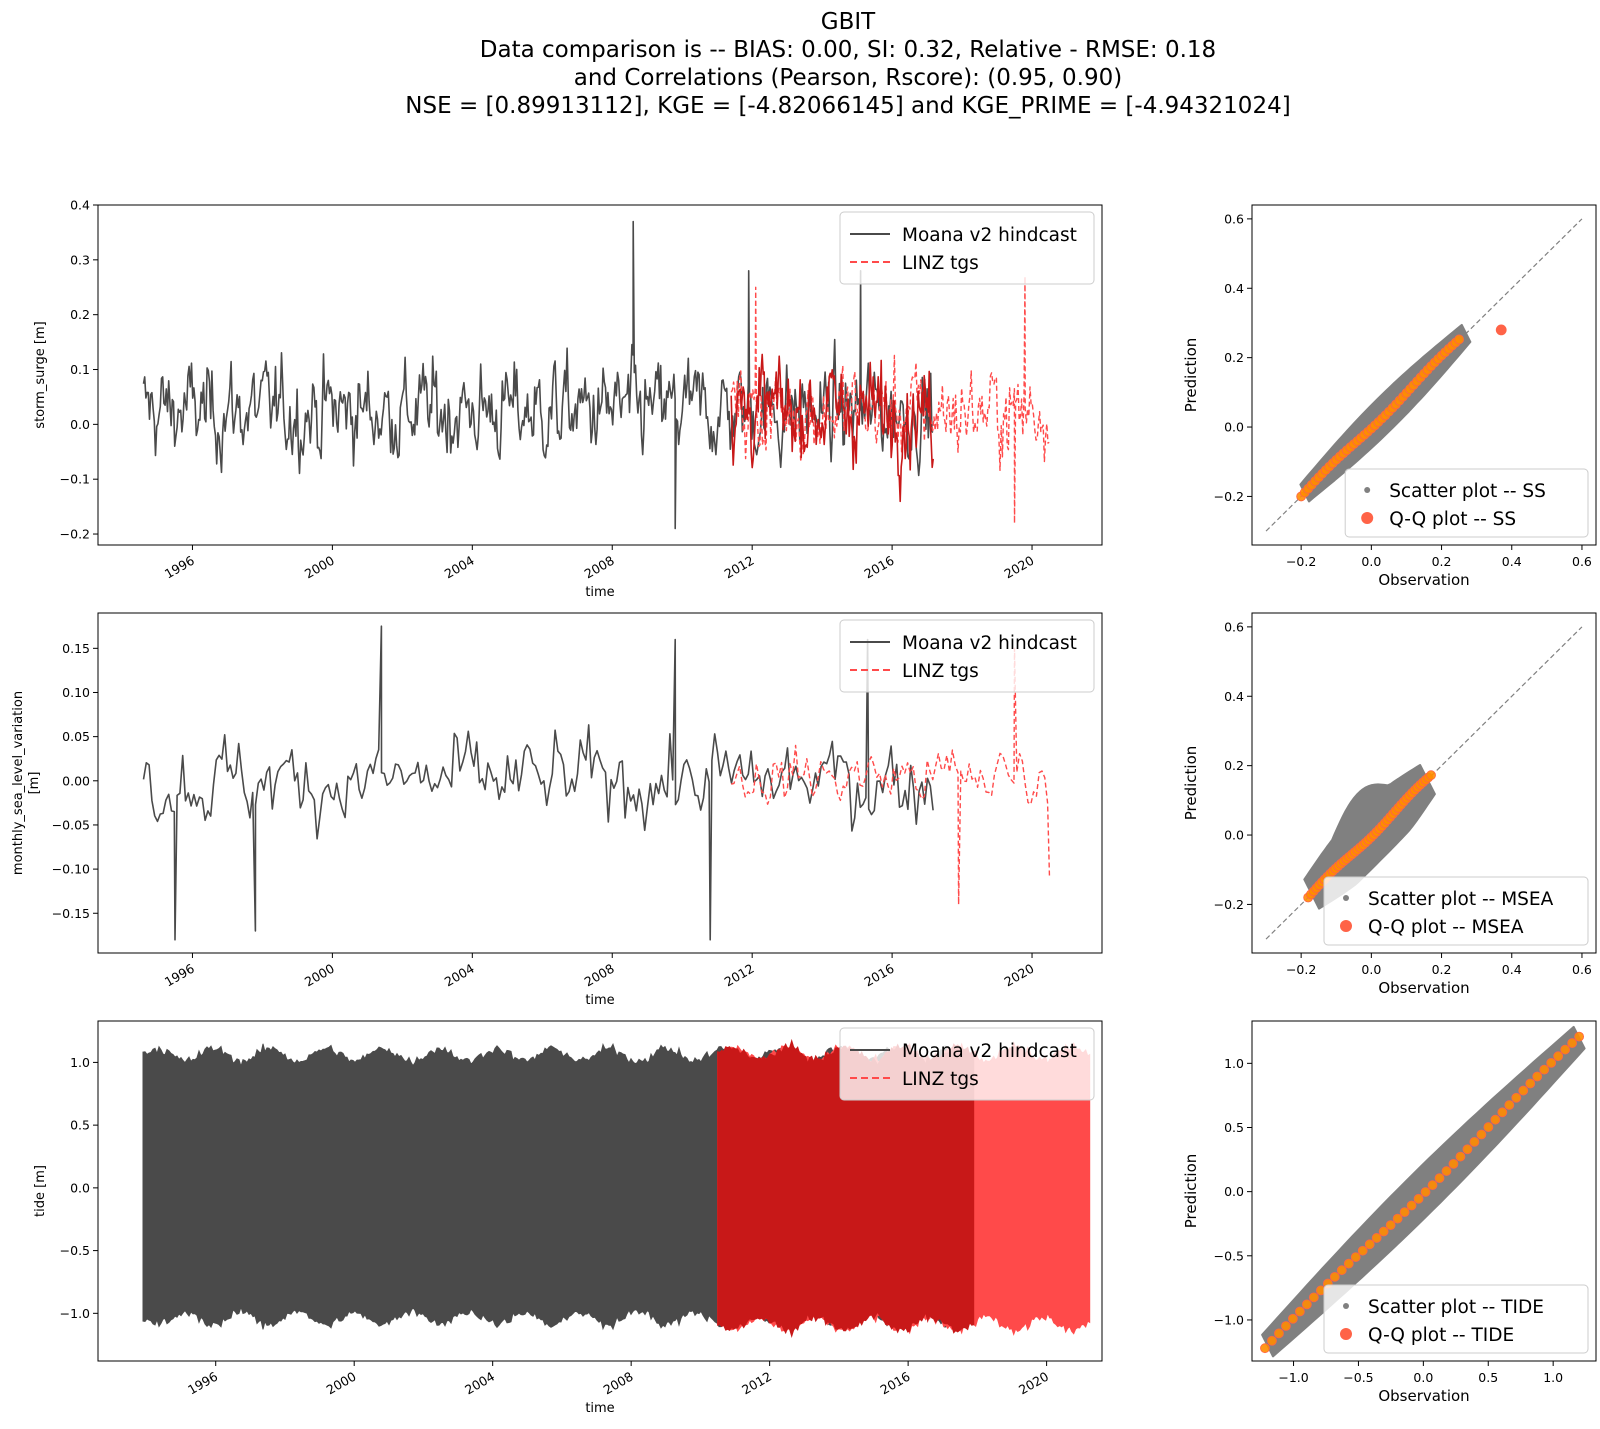 Image resolution: width=1600 pixels, height=1429 pixels. Describe the element at coordinates (1293, 1377) in the screenshot. I see `x-tick-label: −1.0` at that location.